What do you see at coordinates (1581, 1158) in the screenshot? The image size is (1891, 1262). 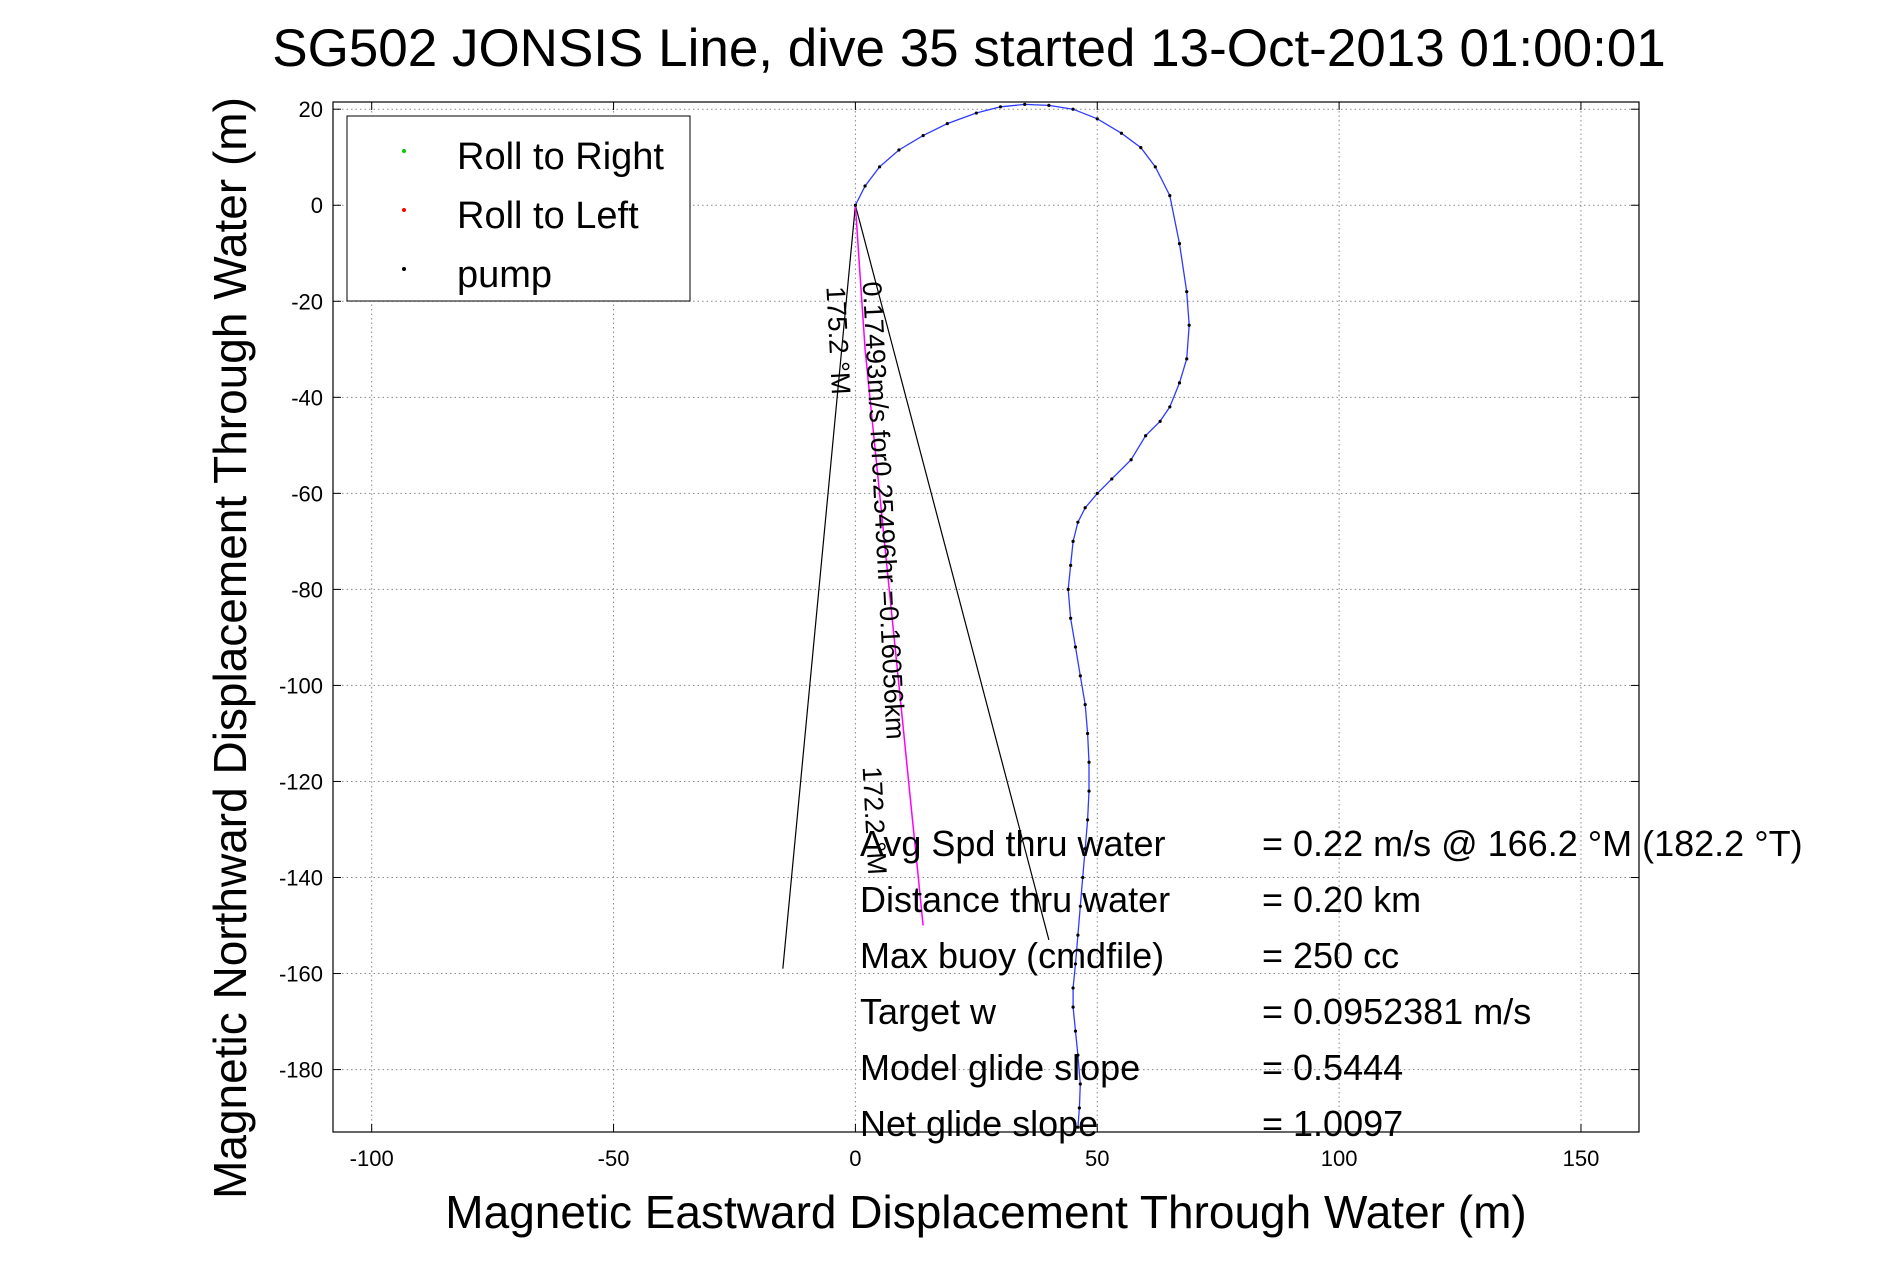 I see `x-tick-label: 150` at bounding box center [1581, 1158].